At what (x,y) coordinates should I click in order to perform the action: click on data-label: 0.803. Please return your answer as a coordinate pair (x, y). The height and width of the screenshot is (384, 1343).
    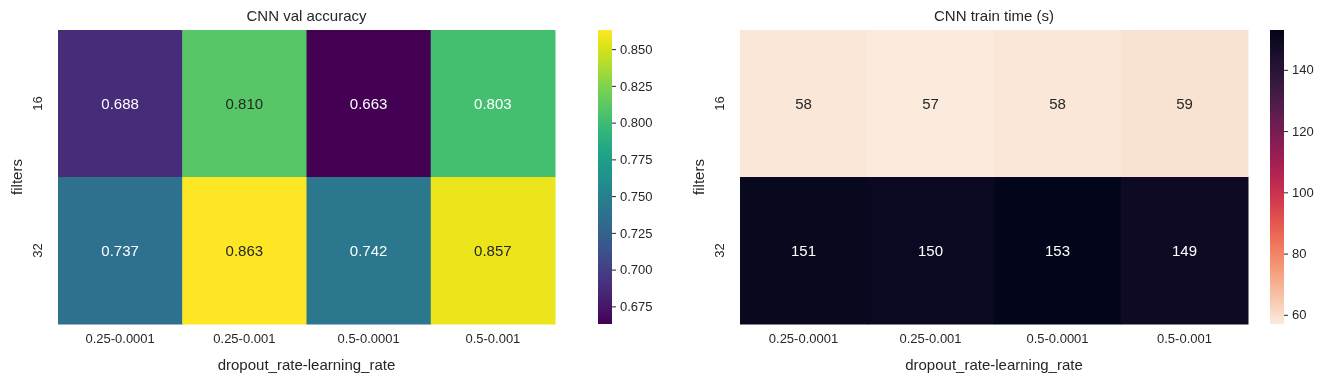
    Looking at the image, I should click on (493, 103).